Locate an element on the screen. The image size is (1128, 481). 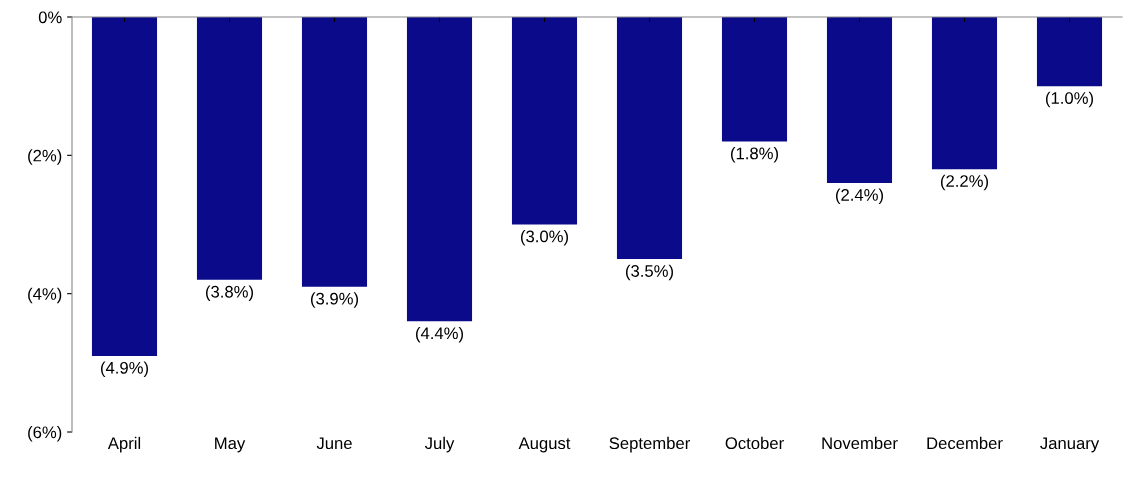
data-label: (4.4%) is located at coordinates (439, 334).